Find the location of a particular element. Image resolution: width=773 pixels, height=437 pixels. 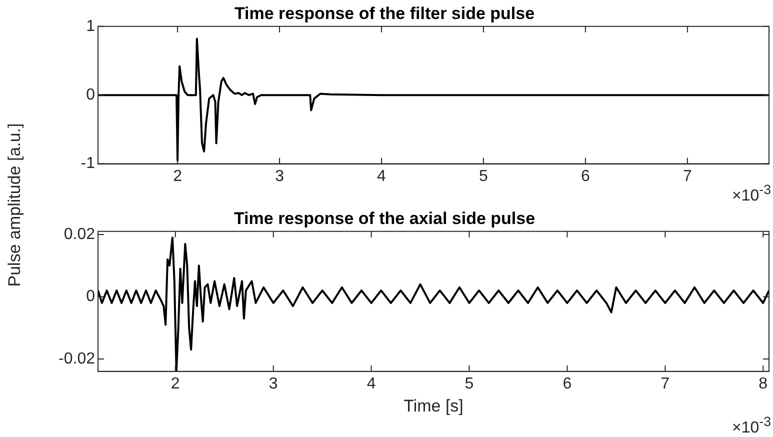

y-tick-label: 0.02 is located at coordinates (80, 234).